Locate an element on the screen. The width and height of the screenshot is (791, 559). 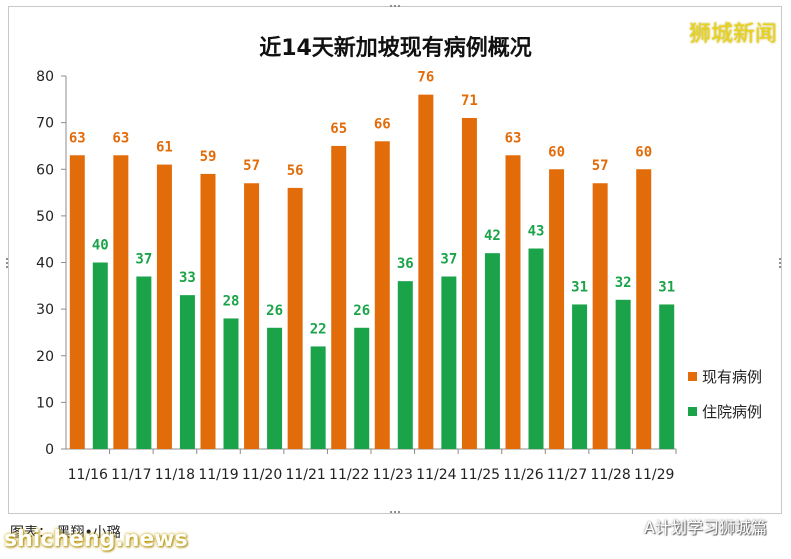
data-label: 22 is located at coordinates (318, 329).